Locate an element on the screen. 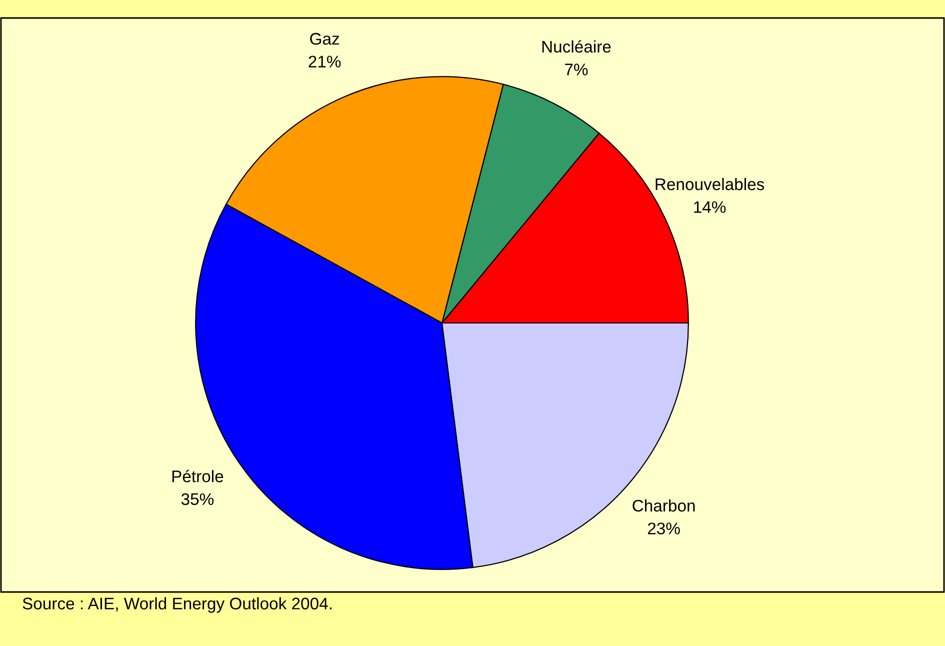  data-label: 21% is located at coordinates (324, 62).